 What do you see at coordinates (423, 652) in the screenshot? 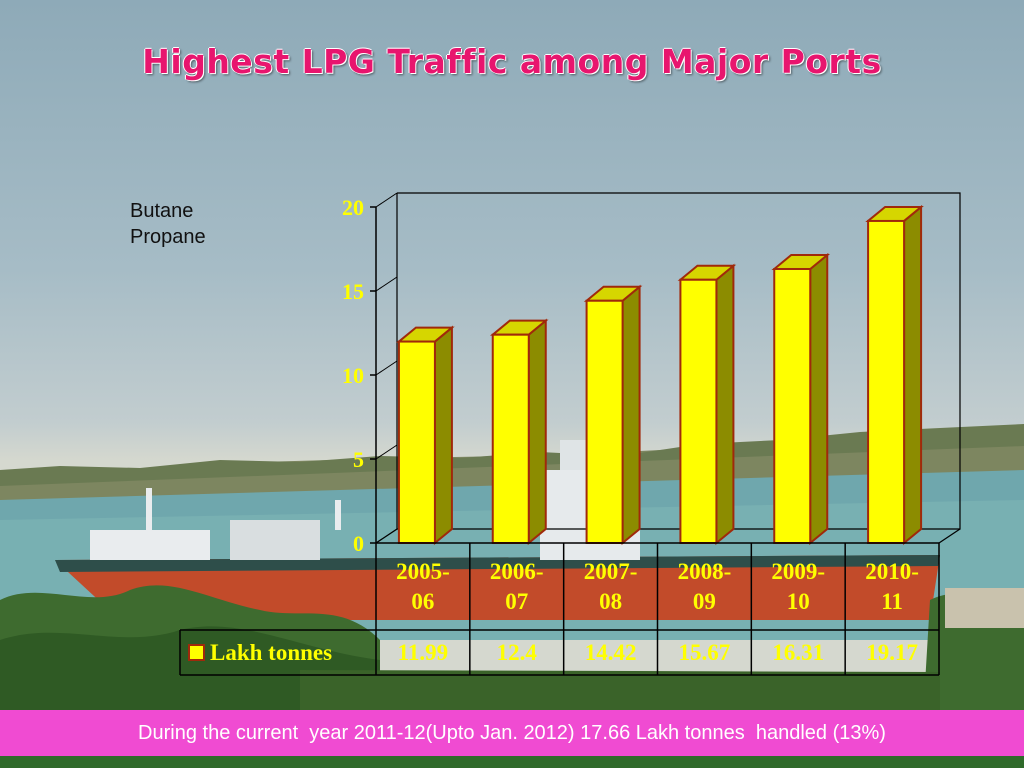
I see `data-label: 11.99` at bounding box center [423, 652].